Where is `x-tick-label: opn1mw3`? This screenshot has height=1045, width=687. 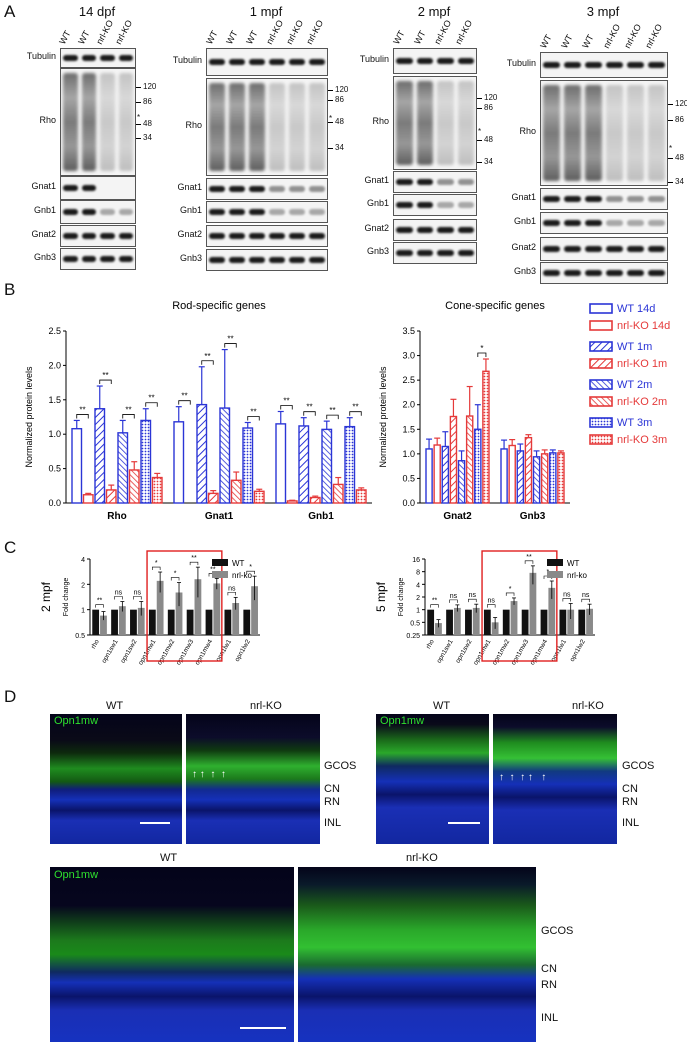 x-tick-label: opn1mw3 is located at coordinates (185, 652).